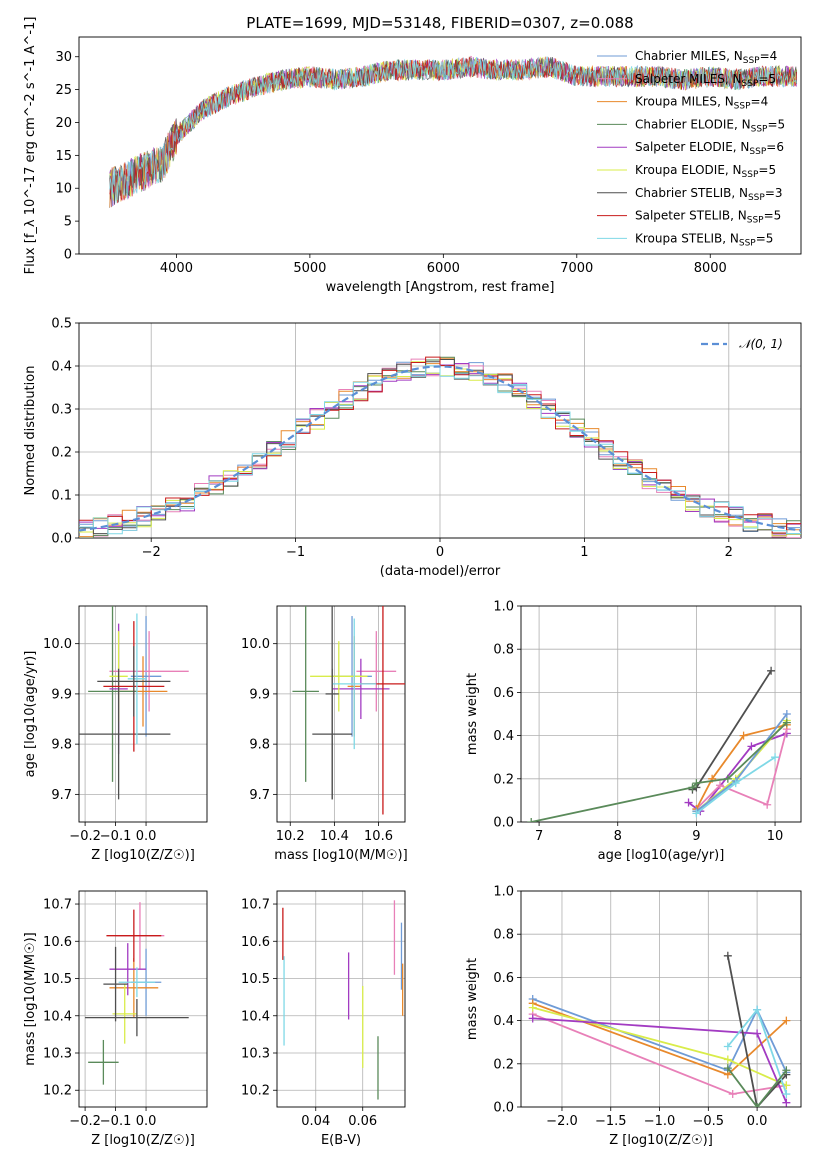  I want to click on plot-area-mass_vs_EBV, so click(343, 1000).